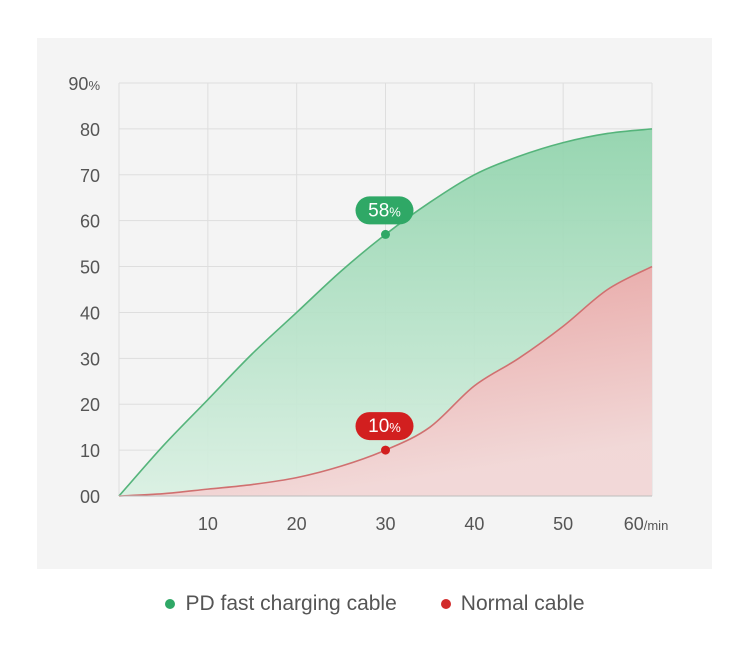  What do you see at coordinates (385, 450) in the screenshot?
I see `point-normal-cable` at bounding box center [385, 450].